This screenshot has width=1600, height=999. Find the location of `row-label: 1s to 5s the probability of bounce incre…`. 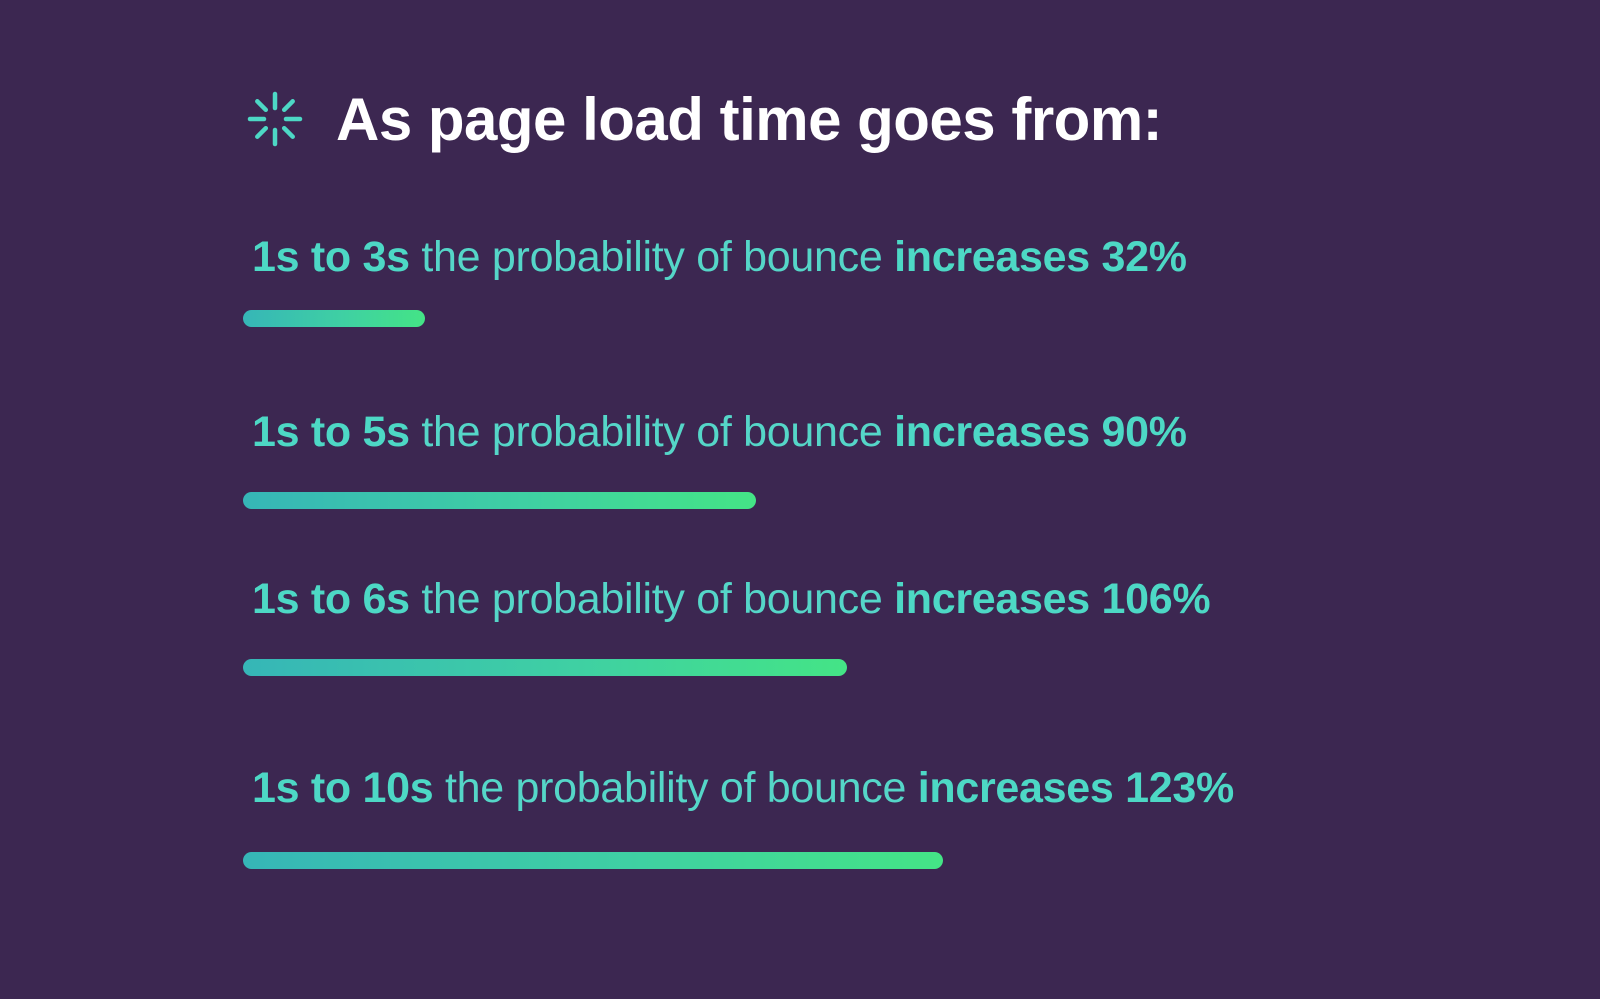

row-label: 1s to 5s the probability of bounce incre… is located at coordinates (719, 432).